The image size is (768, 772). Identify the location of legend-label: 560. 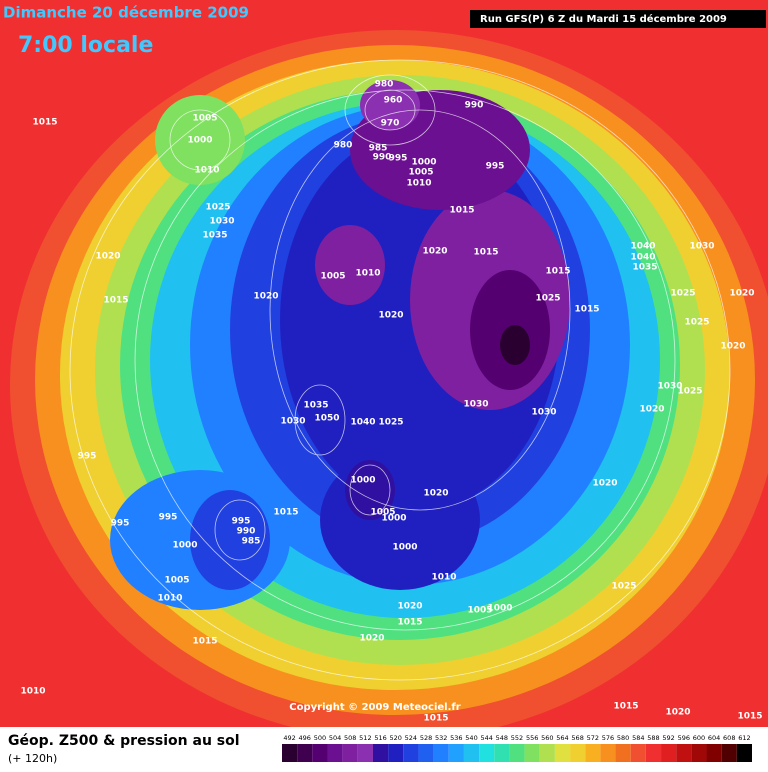
(547, 738).